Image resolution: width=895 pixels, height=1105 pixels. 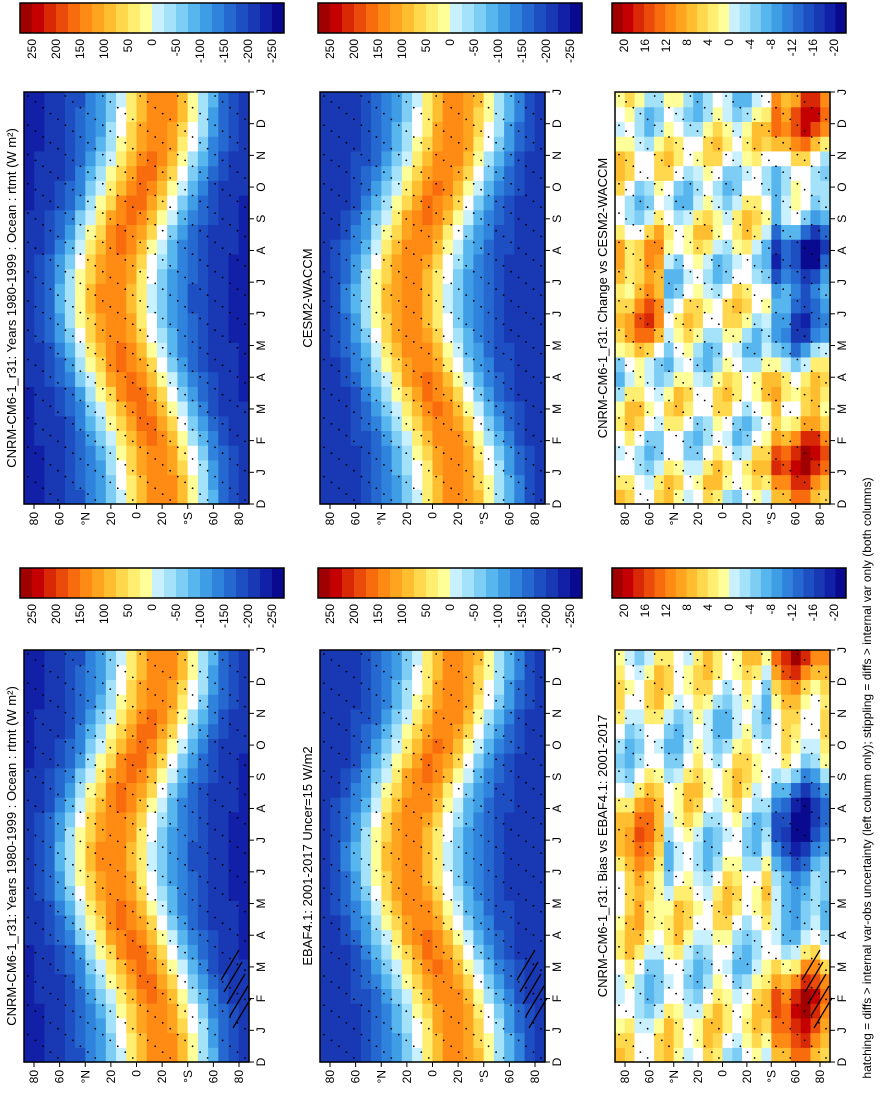 I want to click on lat-tick-label: 0, so click(x=723, y=1073).